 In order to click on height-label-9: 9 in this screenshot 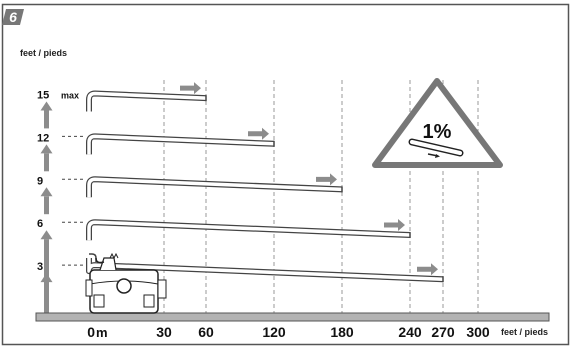, I will do `click(40, 181)`.